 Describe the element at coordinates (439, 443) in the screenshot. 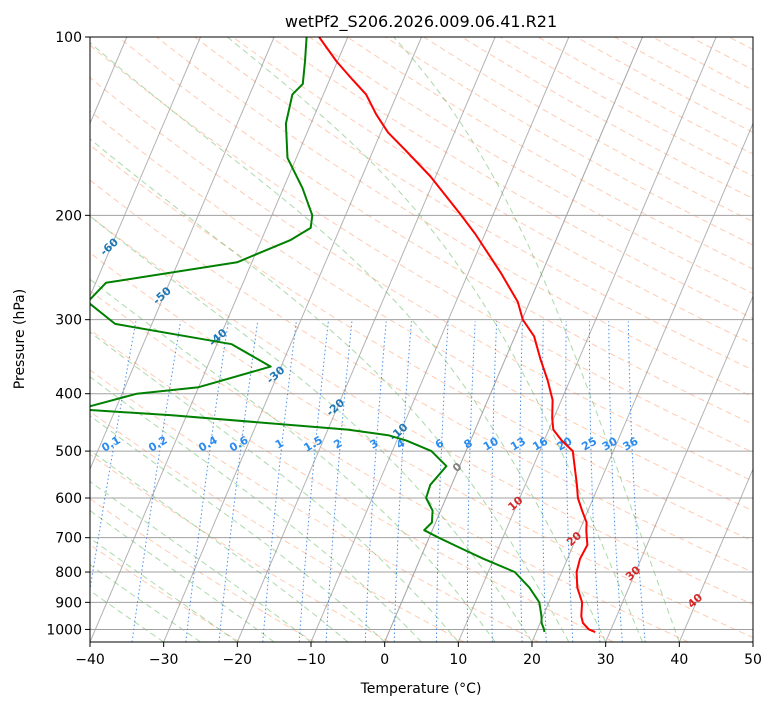

I see `mixing-ratio-label: 6` at that location.